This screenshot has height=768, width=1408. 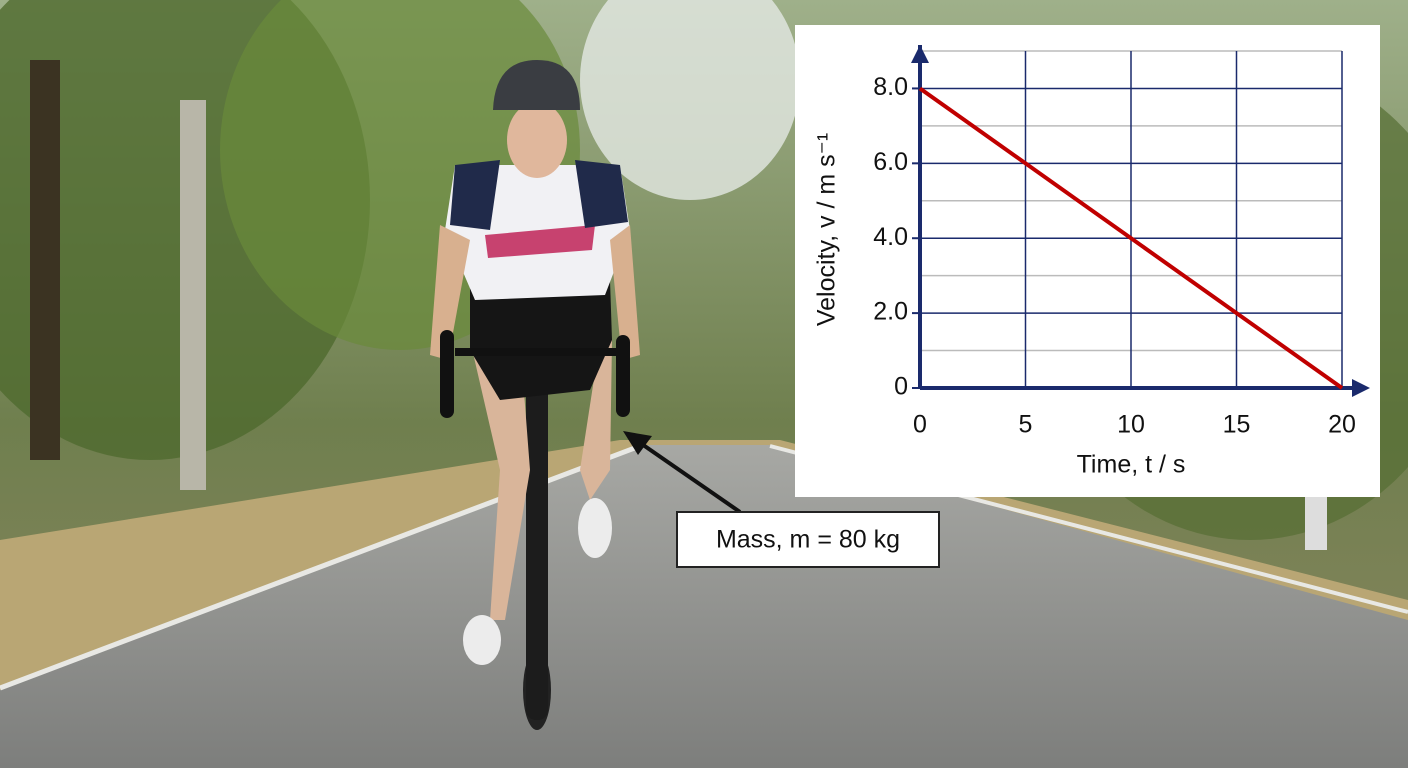 What do you see at coordinates (1131, 238) in the screenshot?
I see `data-line` at bounding box center [1131, 238].